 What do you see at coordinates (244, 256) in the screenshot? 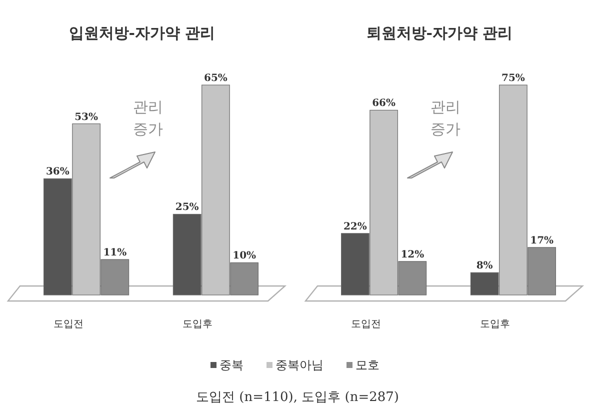
I see `data-label: 10%` at bounding box center [244, 256].